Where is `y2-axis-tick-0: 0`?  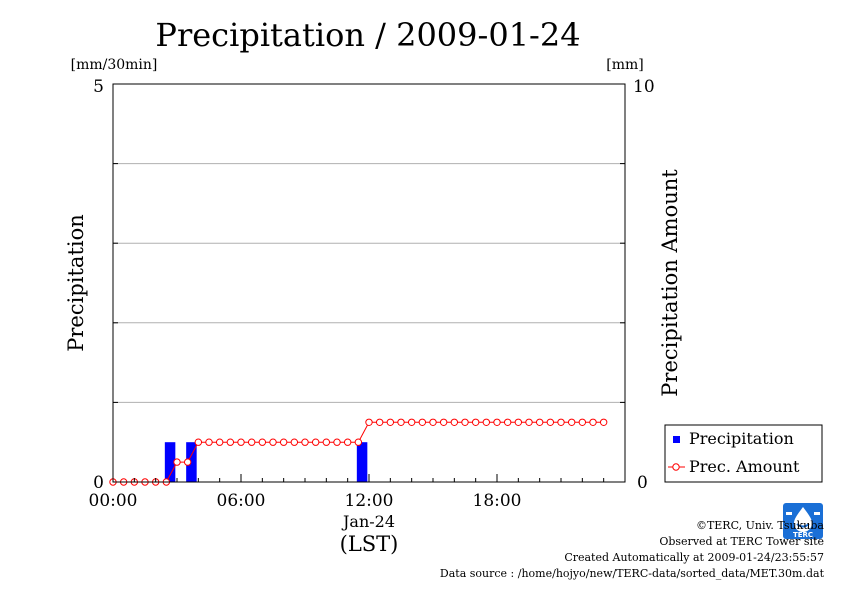
y2-axis-tick-0: 0 is located at coordinates (642, 483).